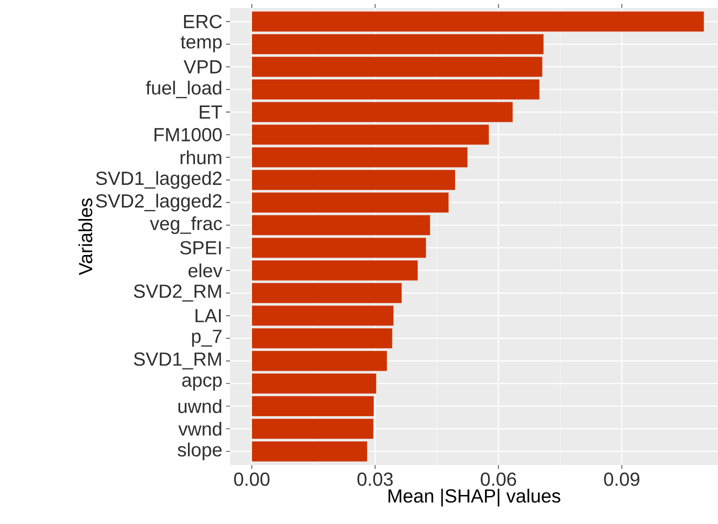 This screenshot has height=524, width=718. Describe the element at coordinates (375, 479) in the screenshot. I see `x-tick-label: 0.03` at that location.